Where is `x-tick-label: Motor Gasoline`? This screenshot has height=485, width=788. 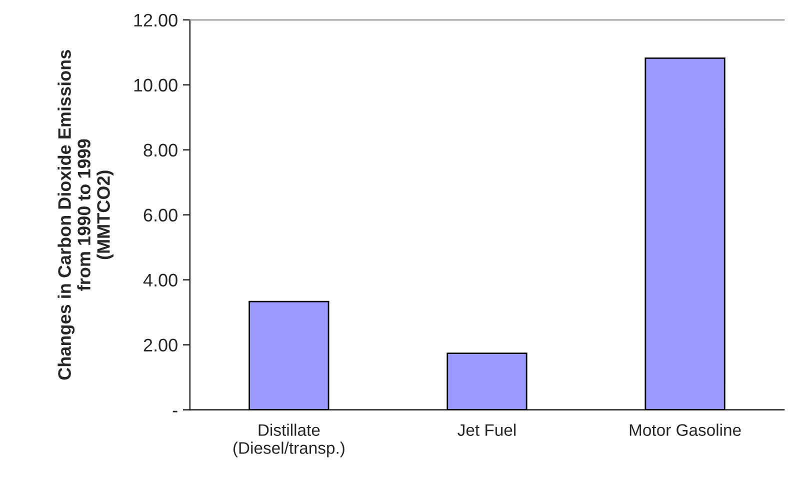
x-tick-label: Motor Gasoline is located at coordinates (685, 430).